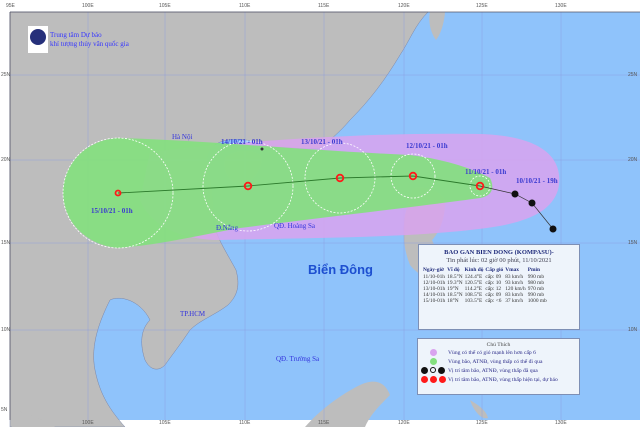 This screenshot has height=427, width=640. What do you see at coordinates (493, 289) in the screenshot?
I see `forecast-cell: cấp: 12` at bounding box center [493, 289].